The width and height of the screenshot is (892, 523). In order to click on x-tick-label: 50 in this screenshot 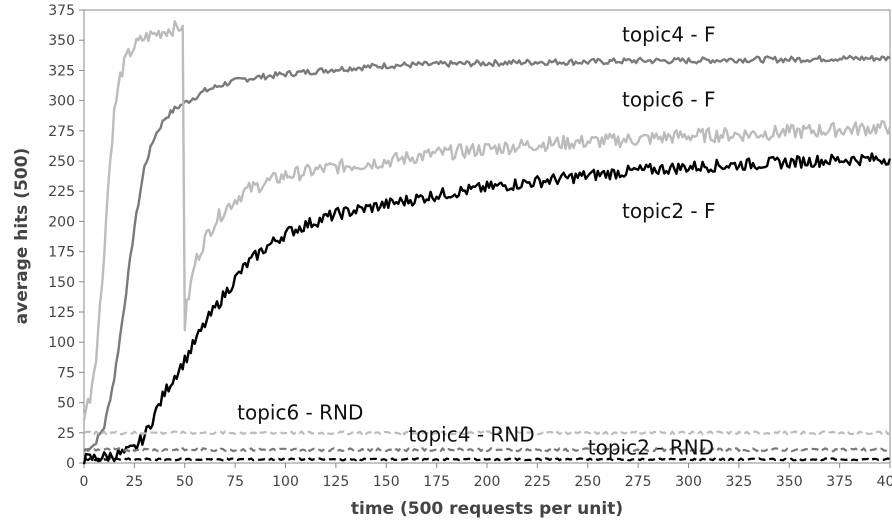, I will do `click(185, 482)`.